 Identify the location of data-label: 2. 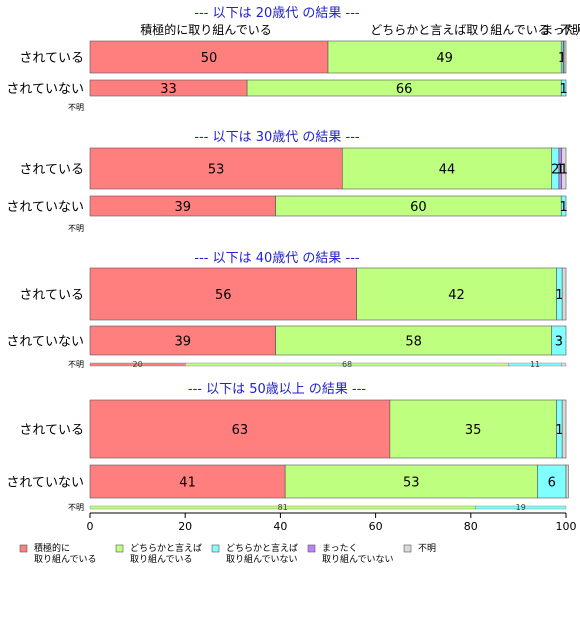
(555, 170).